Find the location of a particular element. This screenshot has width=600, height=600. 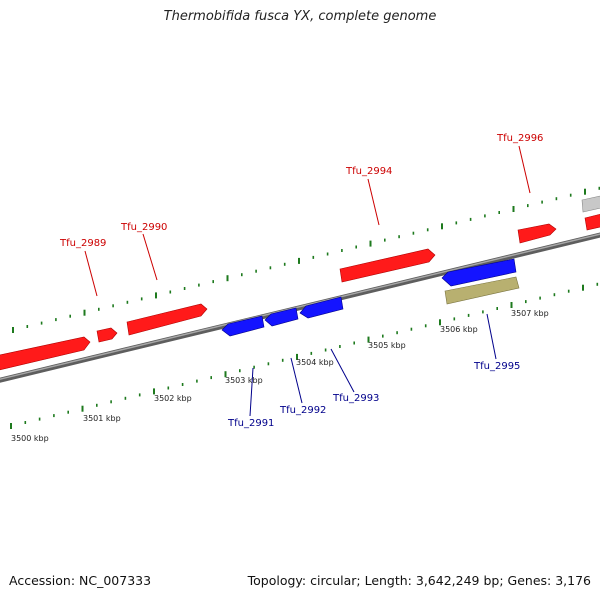

gene-label-tfu-2992: Tfu_2992 is located at coordinates (302, 410).